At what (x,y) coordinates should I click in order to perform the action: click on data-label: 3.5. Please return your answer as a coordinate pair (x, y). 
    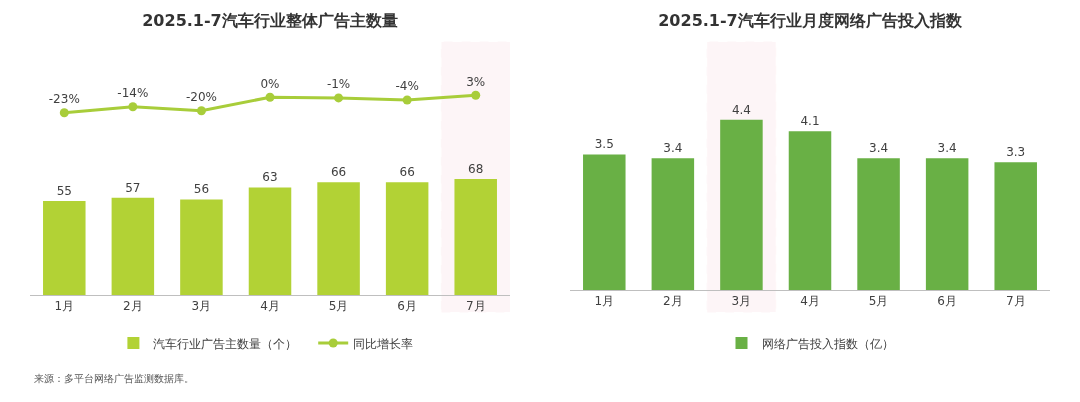
    Looking at the image, I should click on (604, 144).